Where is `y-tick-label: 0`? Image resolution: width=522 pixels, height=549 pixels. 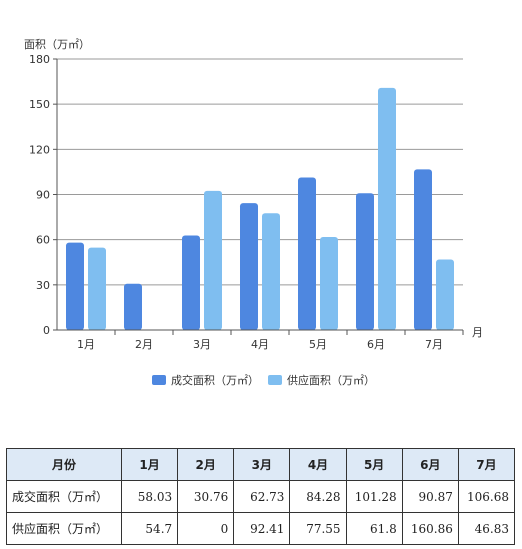 y-tick-label: 0 is located at coordinates (46, 330).